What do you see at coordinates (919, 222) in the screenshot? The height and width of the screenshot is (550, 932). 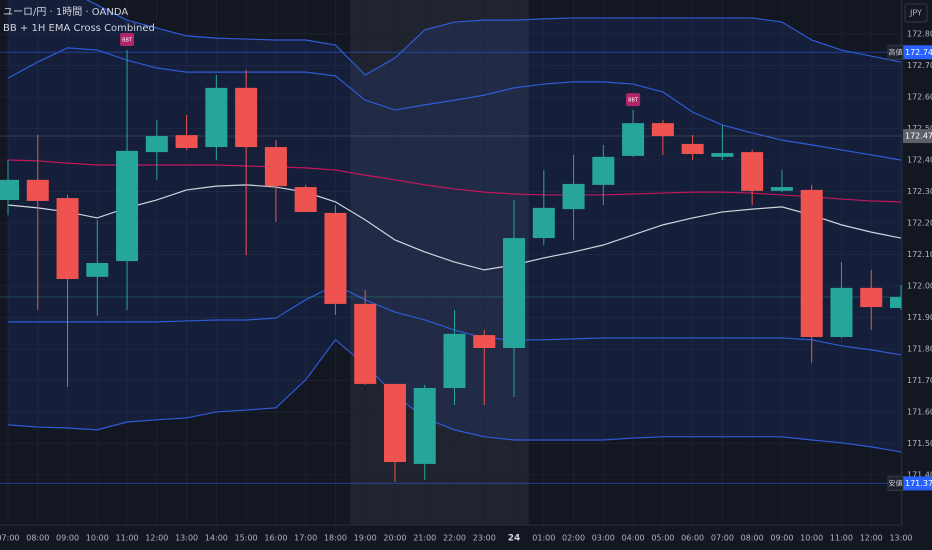 I see `y-tick-label: 172.20` at bounding box center [919, 222].